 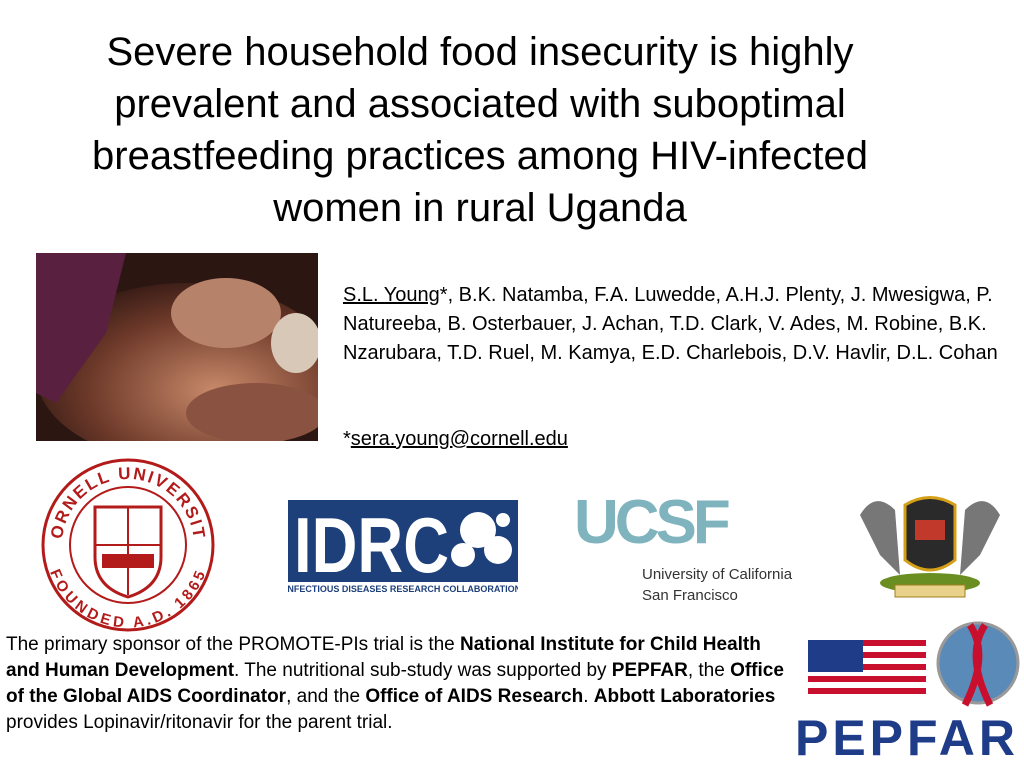 I want to click on funding-text: , and the, so click(x=326, y=696).